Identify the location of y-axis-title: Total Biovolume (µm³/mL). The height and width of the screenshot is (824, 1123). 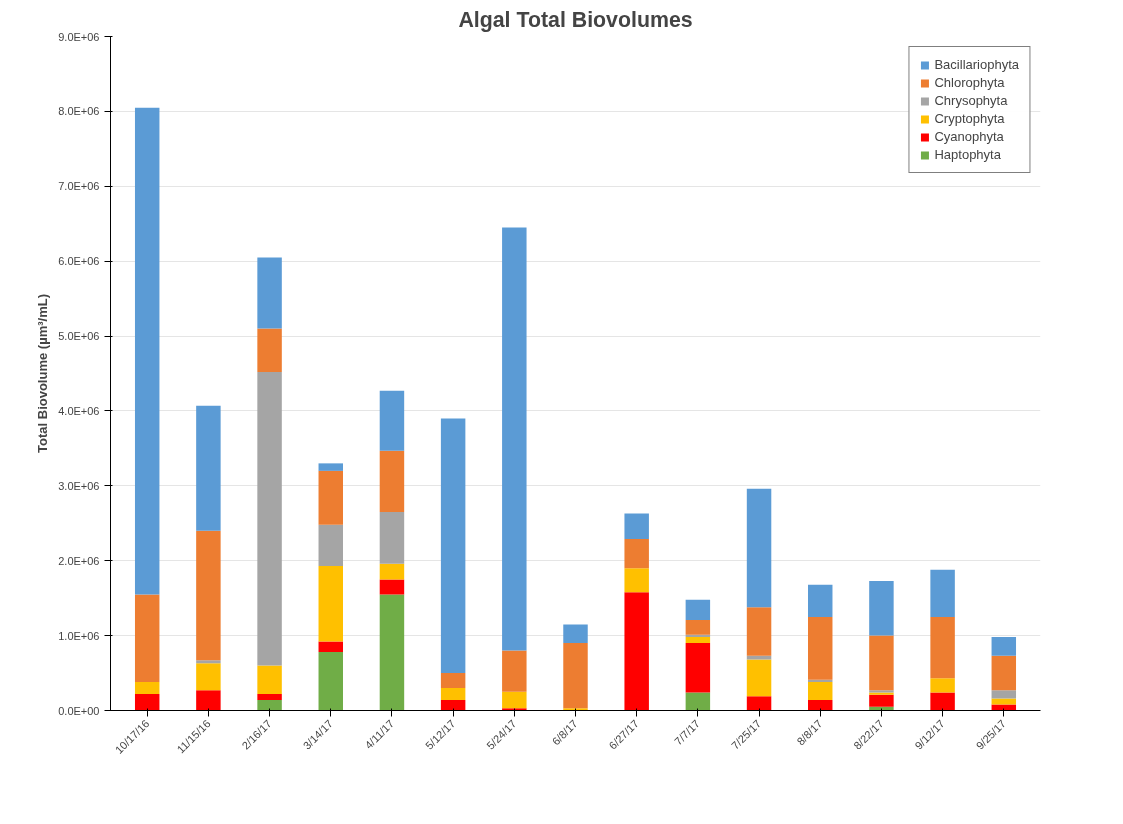
(43, 373).